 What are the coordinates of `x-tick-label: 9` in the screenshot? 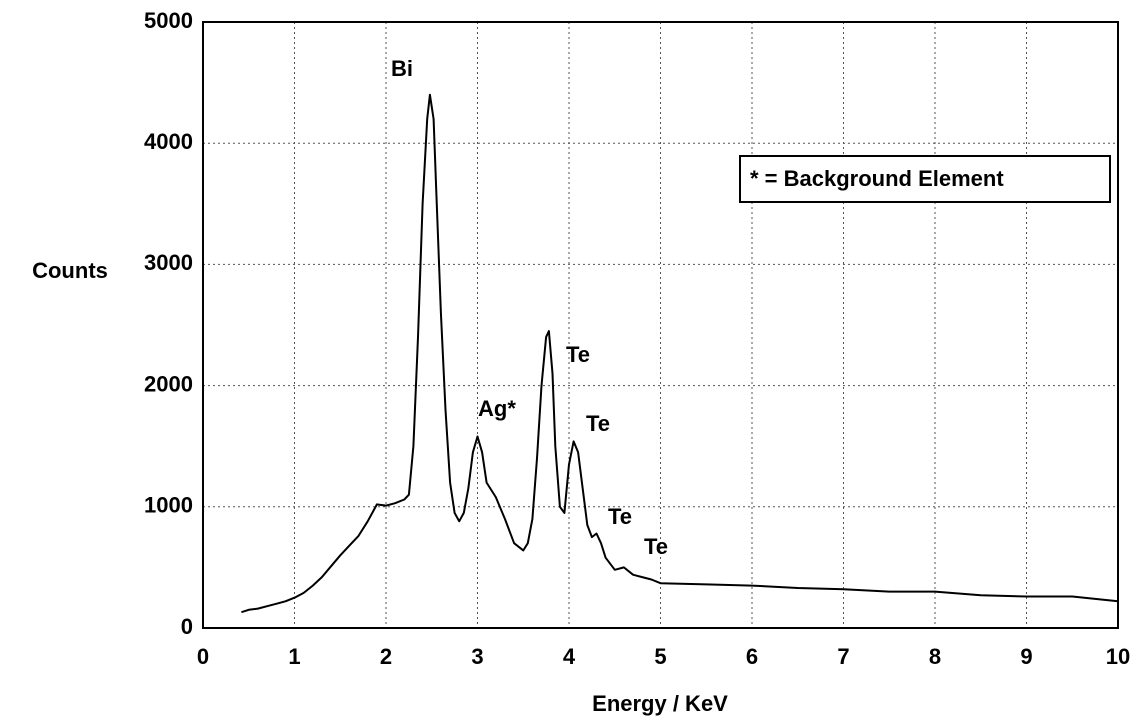 It's located at (1026, 656).